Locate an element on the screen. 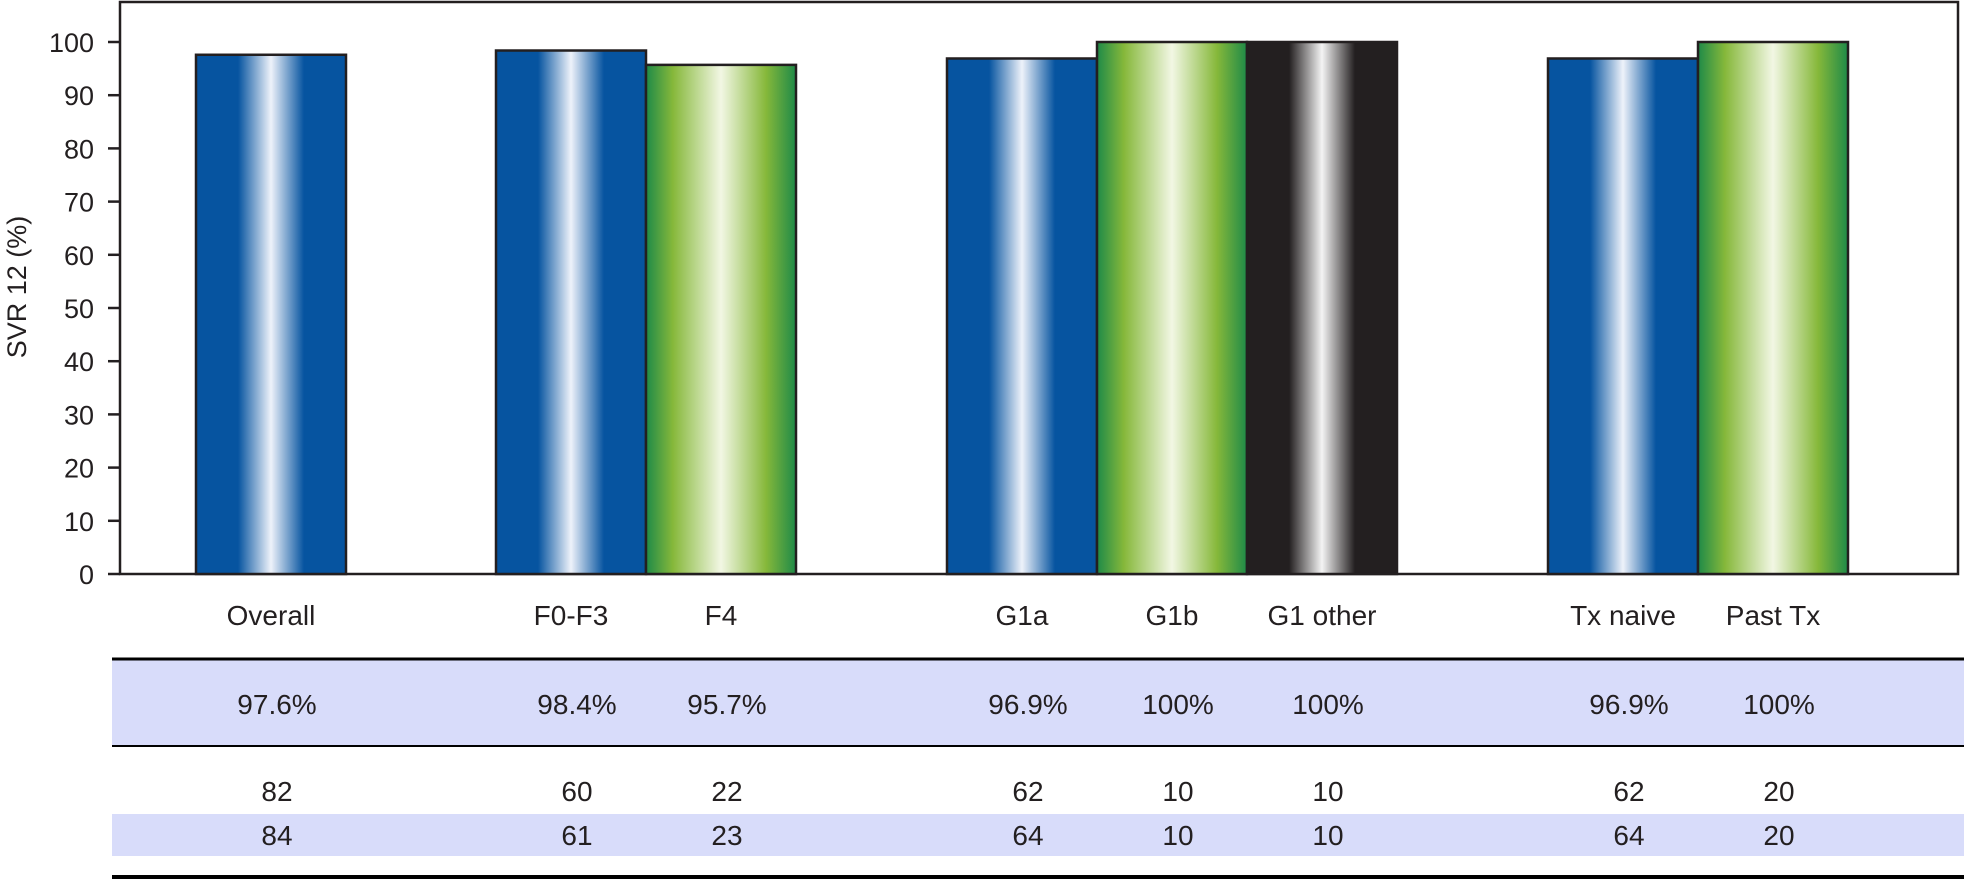 This screenshot has height=879, width=1964. y-tick-label: 10 is located at coordinates (79, 522).